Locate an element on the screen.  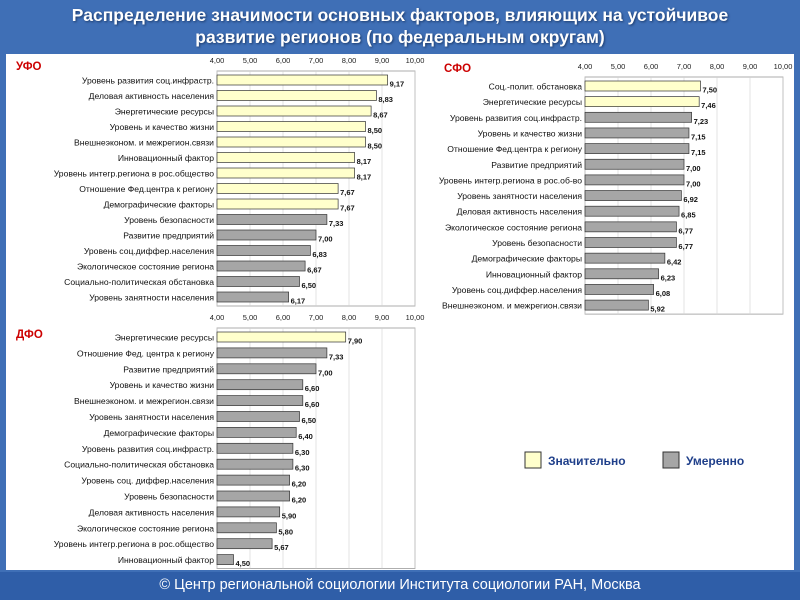
category-label: Уровень интегр.региона в рос.об-во is located at coordinates (510, 180).